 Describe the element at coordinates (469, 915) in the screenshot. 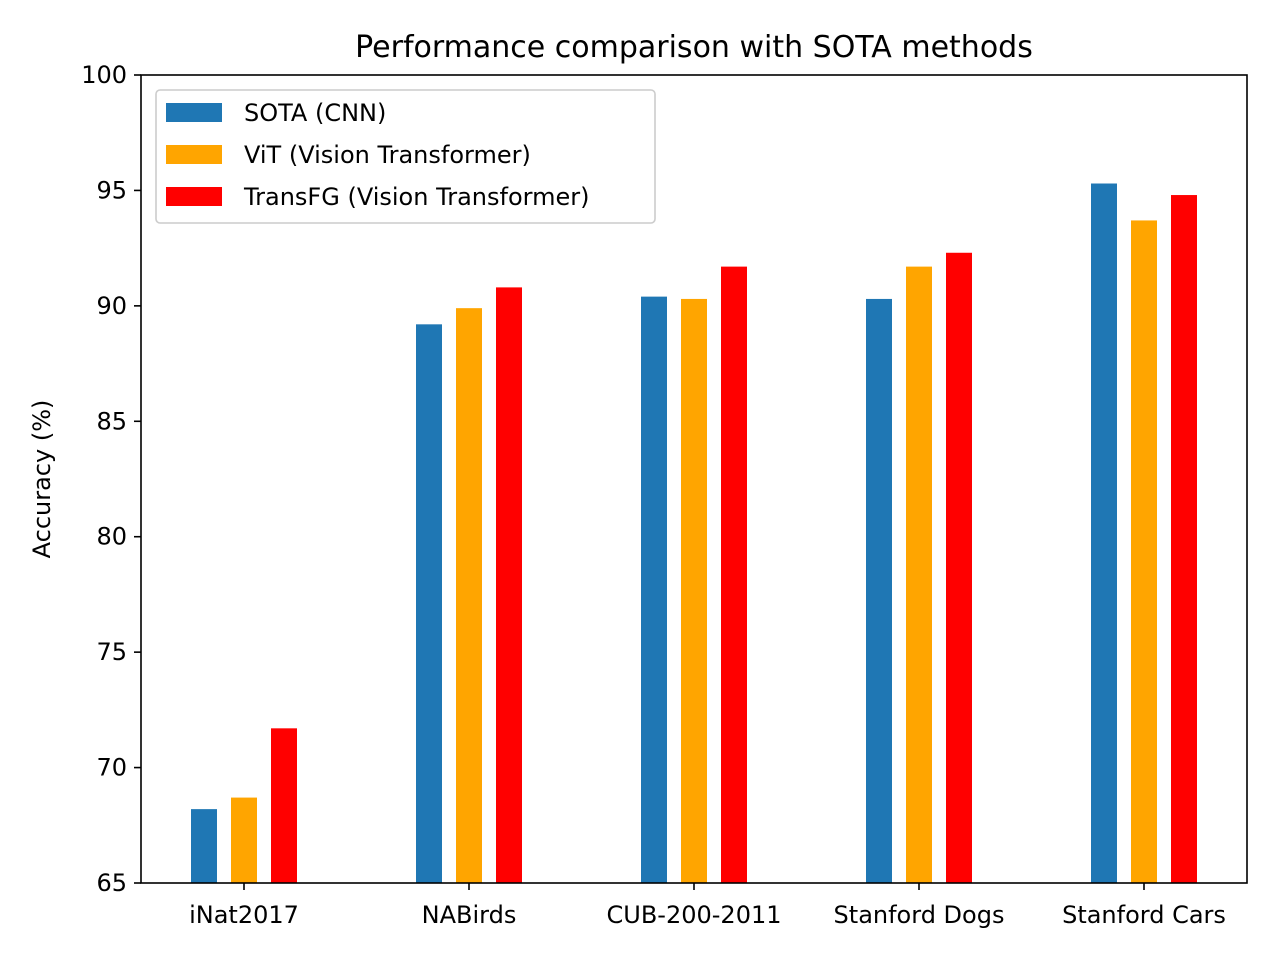

I see `x-tick-label: NABirds` at that location.